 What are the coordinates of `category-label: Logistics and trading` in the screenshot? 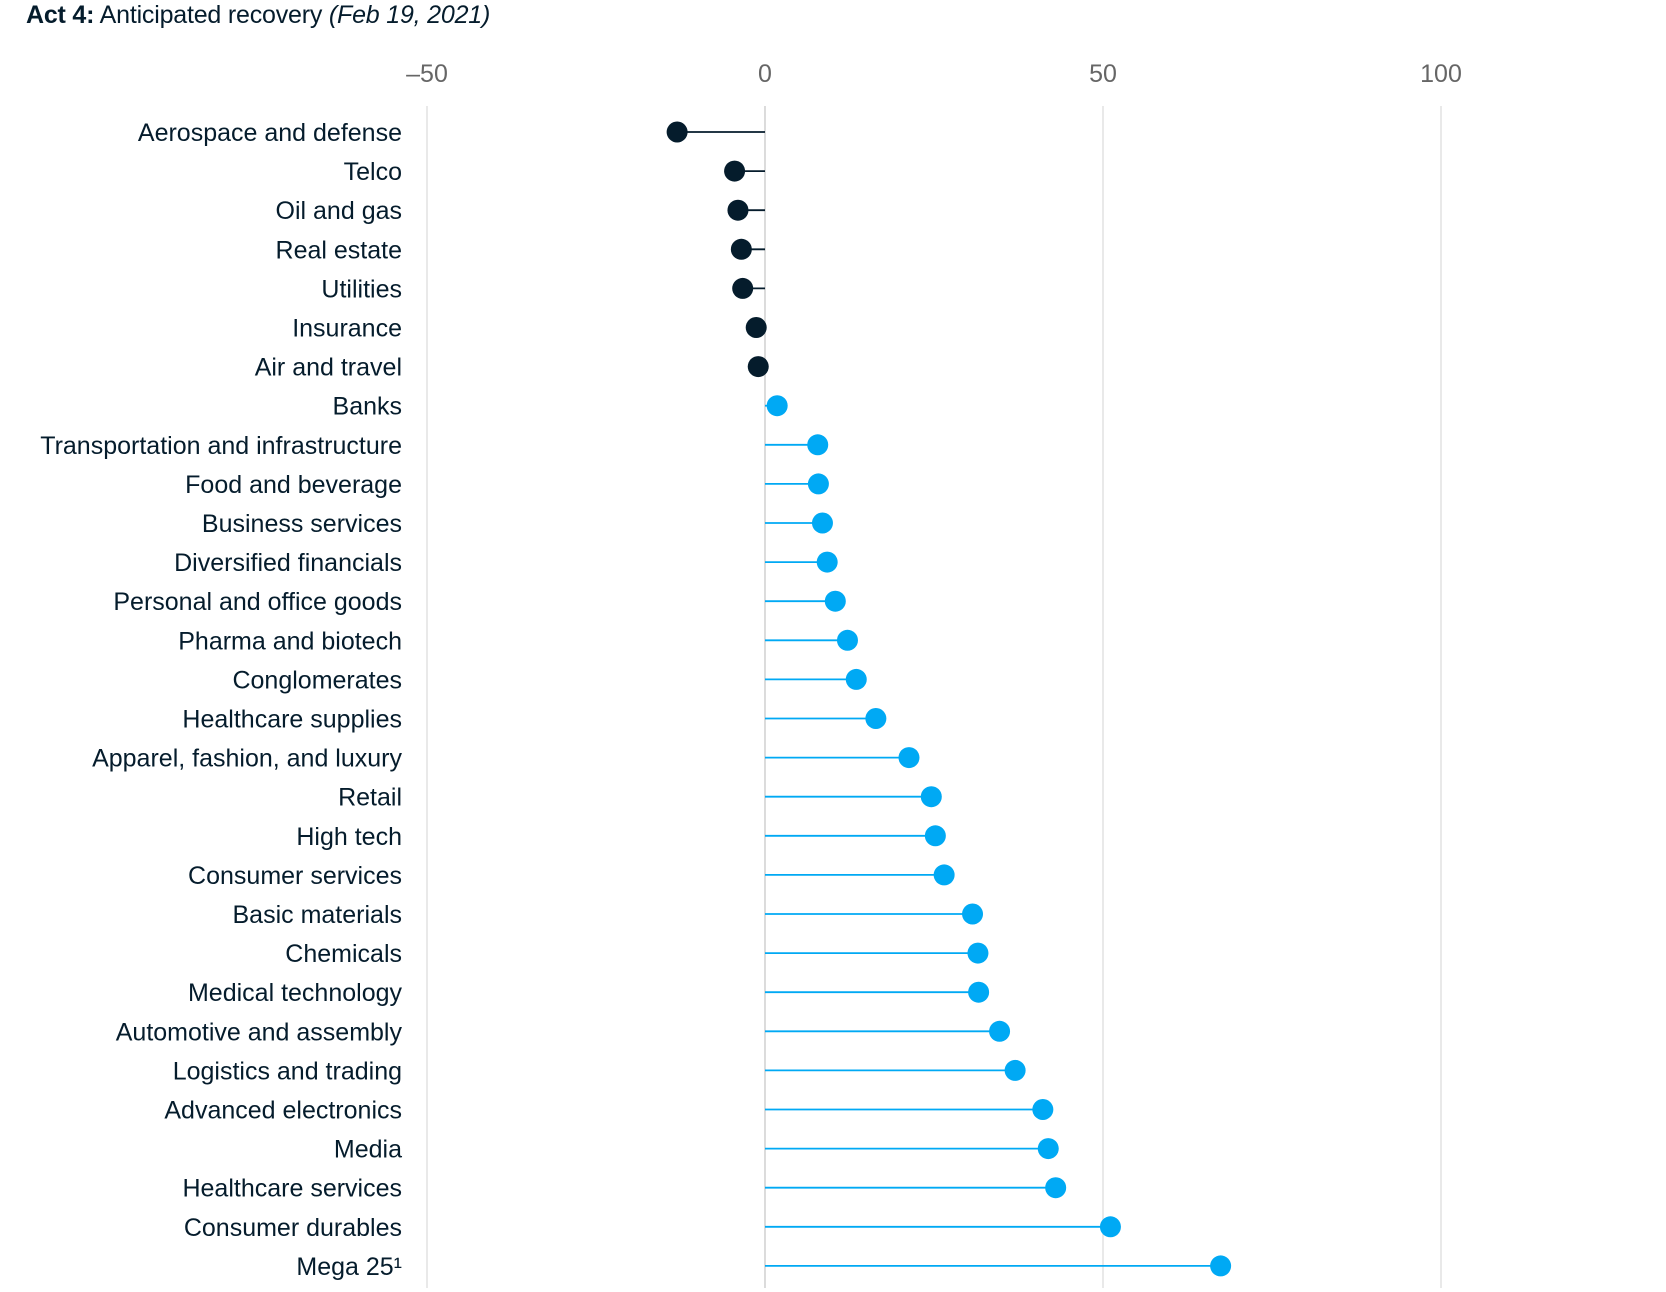 It's located at (287, 1071).